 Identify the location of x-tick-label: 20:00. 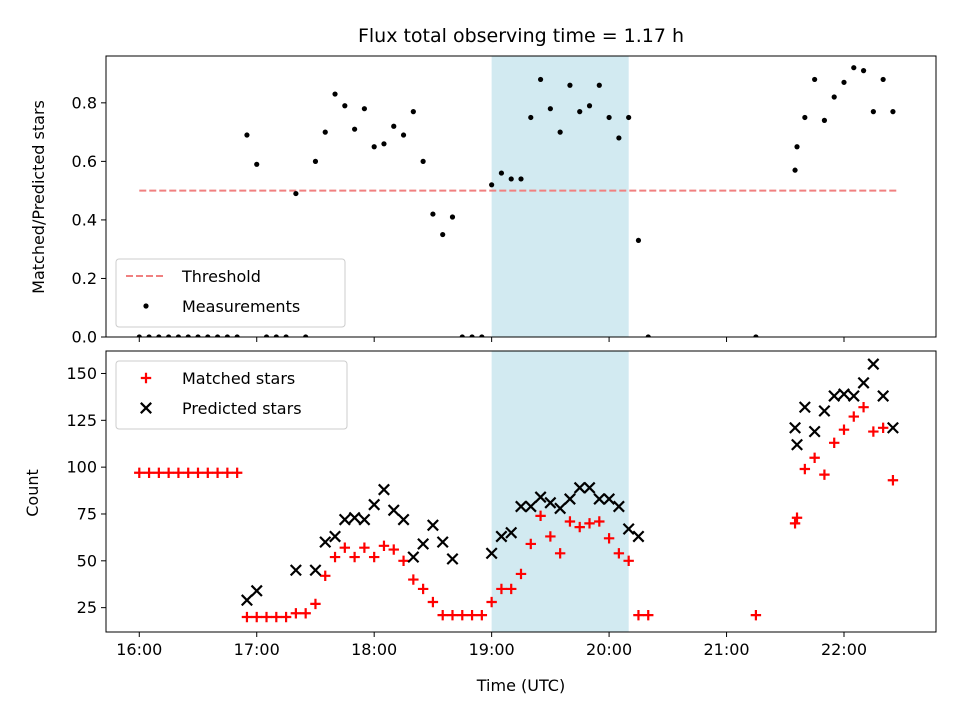
(609, 649).